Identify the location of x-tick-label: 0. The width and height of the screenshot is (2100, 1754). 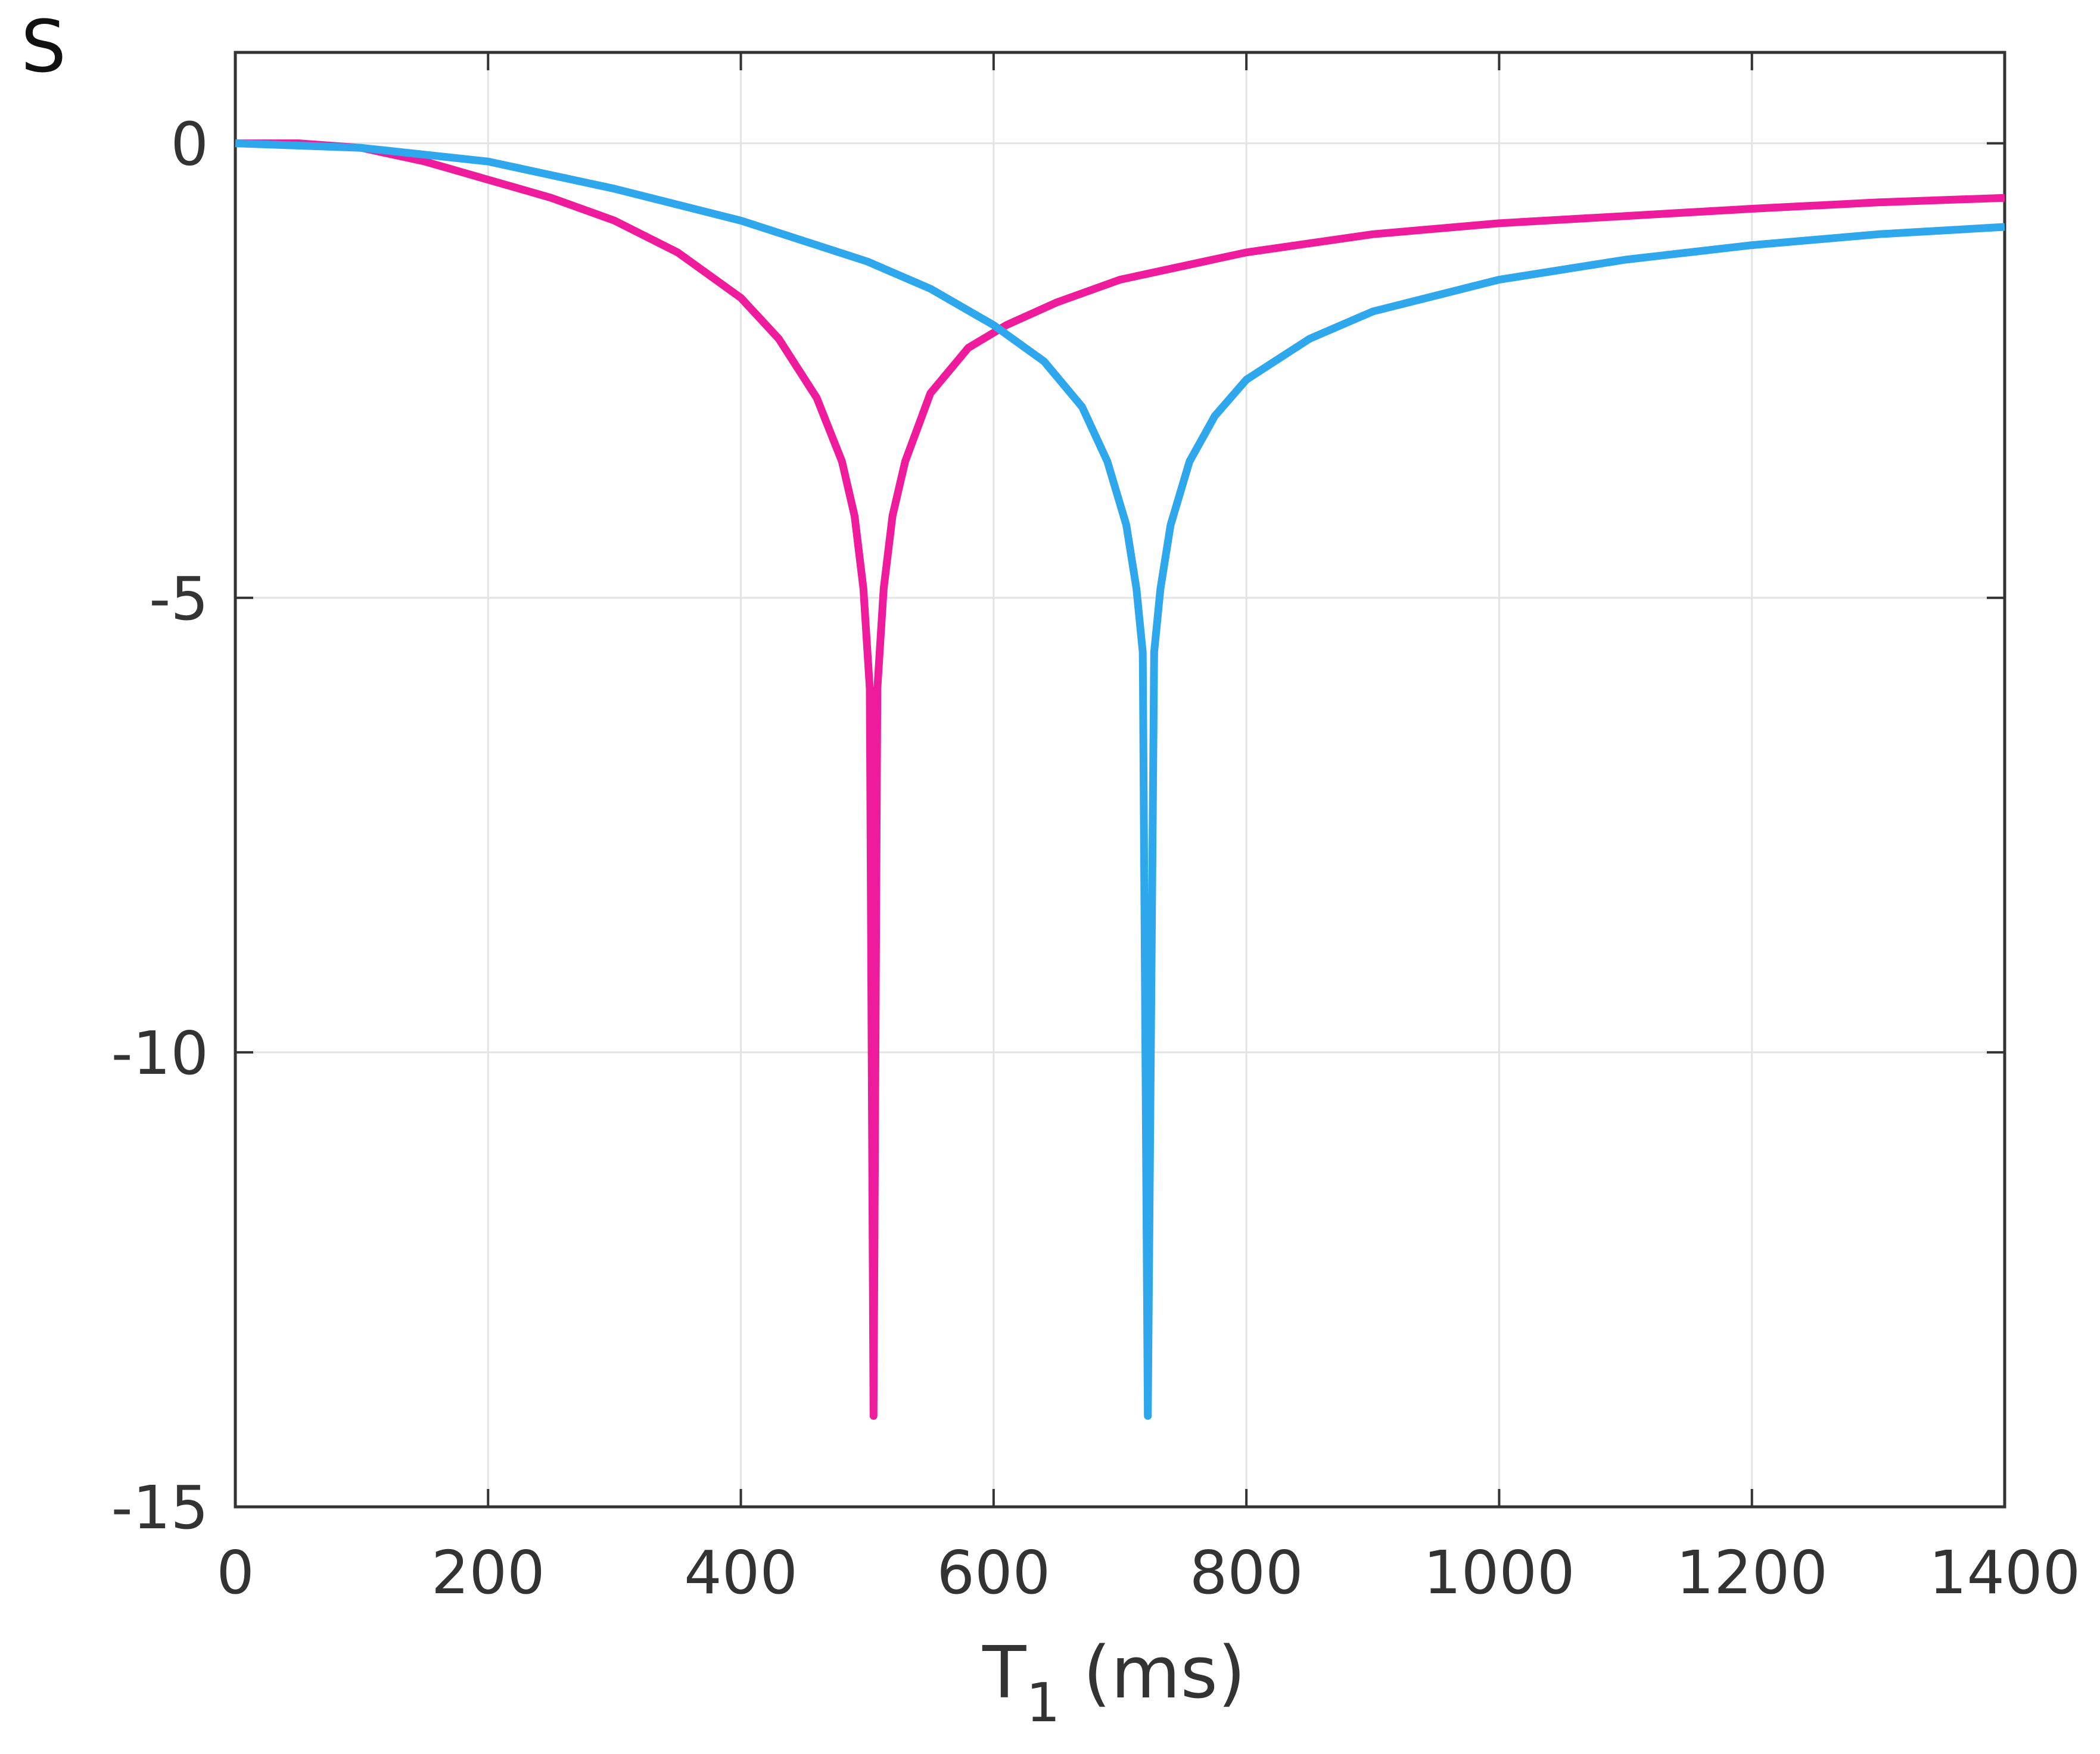
(235, 1572).